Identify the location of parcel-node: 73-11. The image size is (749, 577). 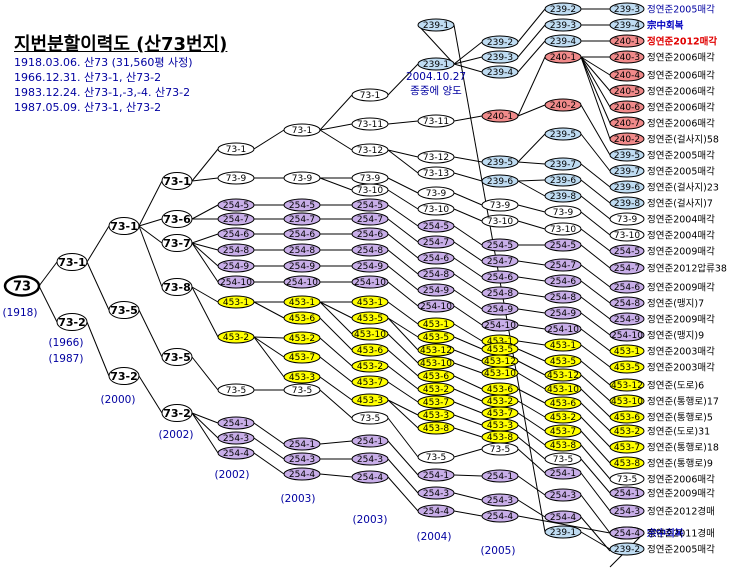
(370, 124).